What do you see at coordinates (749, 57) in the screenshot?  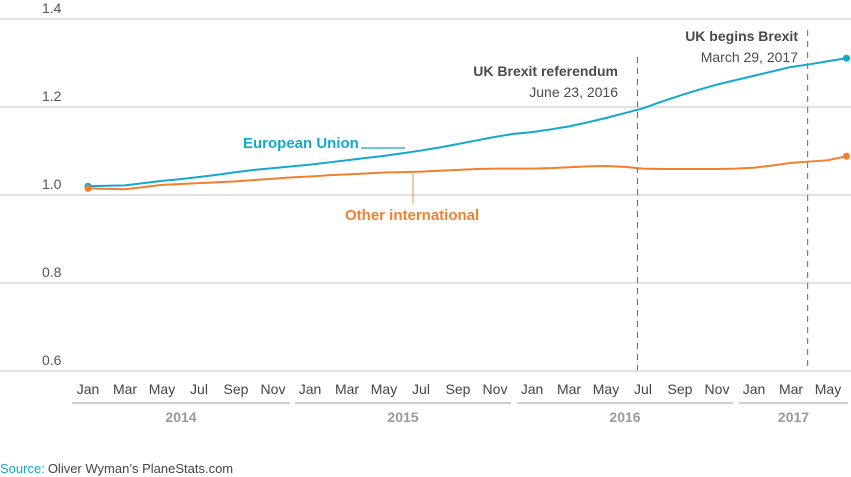 I see `annotation-brexit-date: March 29, 2017` at bounding box center [749, 57].